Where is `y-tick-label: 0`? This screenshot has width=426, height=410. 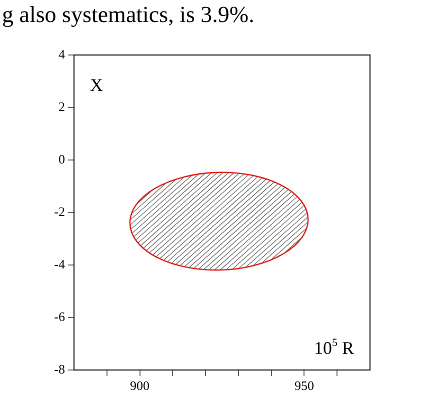 y-tick-label: 0 is located at coordinates (61, 158).